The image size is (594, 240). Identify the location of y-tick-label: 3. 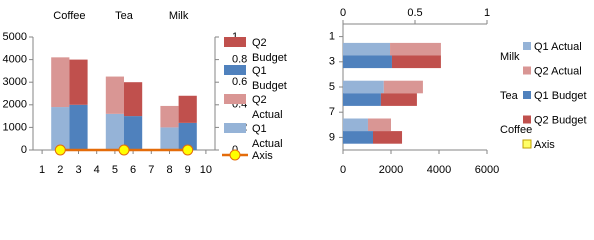
(332, 62).